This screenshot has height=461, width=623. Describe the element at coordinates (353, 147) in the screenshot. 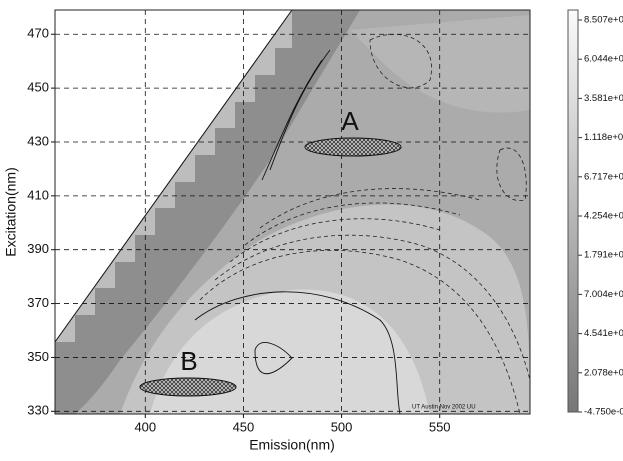

I see `region-a` at that location.